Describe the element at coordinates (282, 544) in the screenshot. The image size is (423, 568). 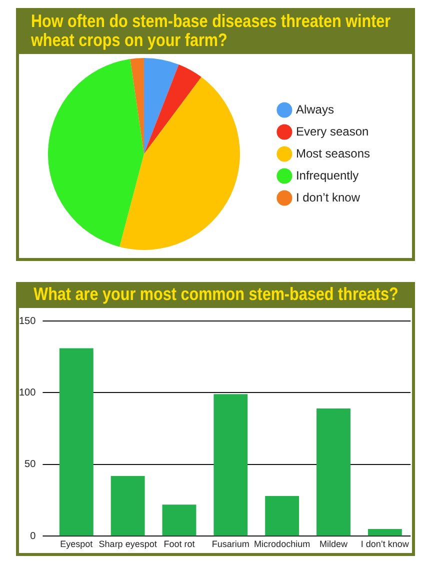
I see `x-tick-label: Microdochium` at that location.